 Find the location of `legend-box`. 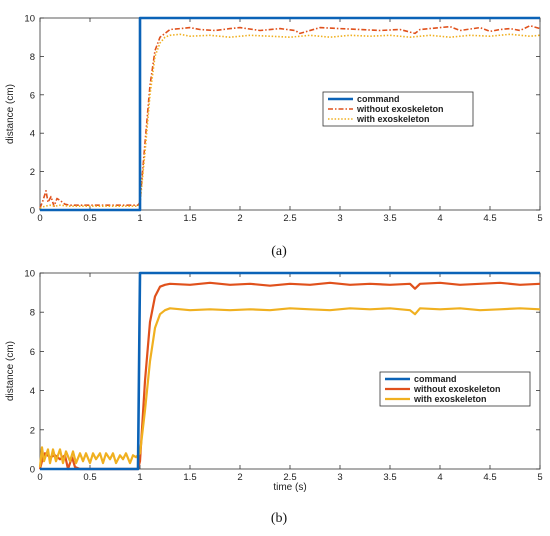

legend-box is located at coordinates (398, 109).